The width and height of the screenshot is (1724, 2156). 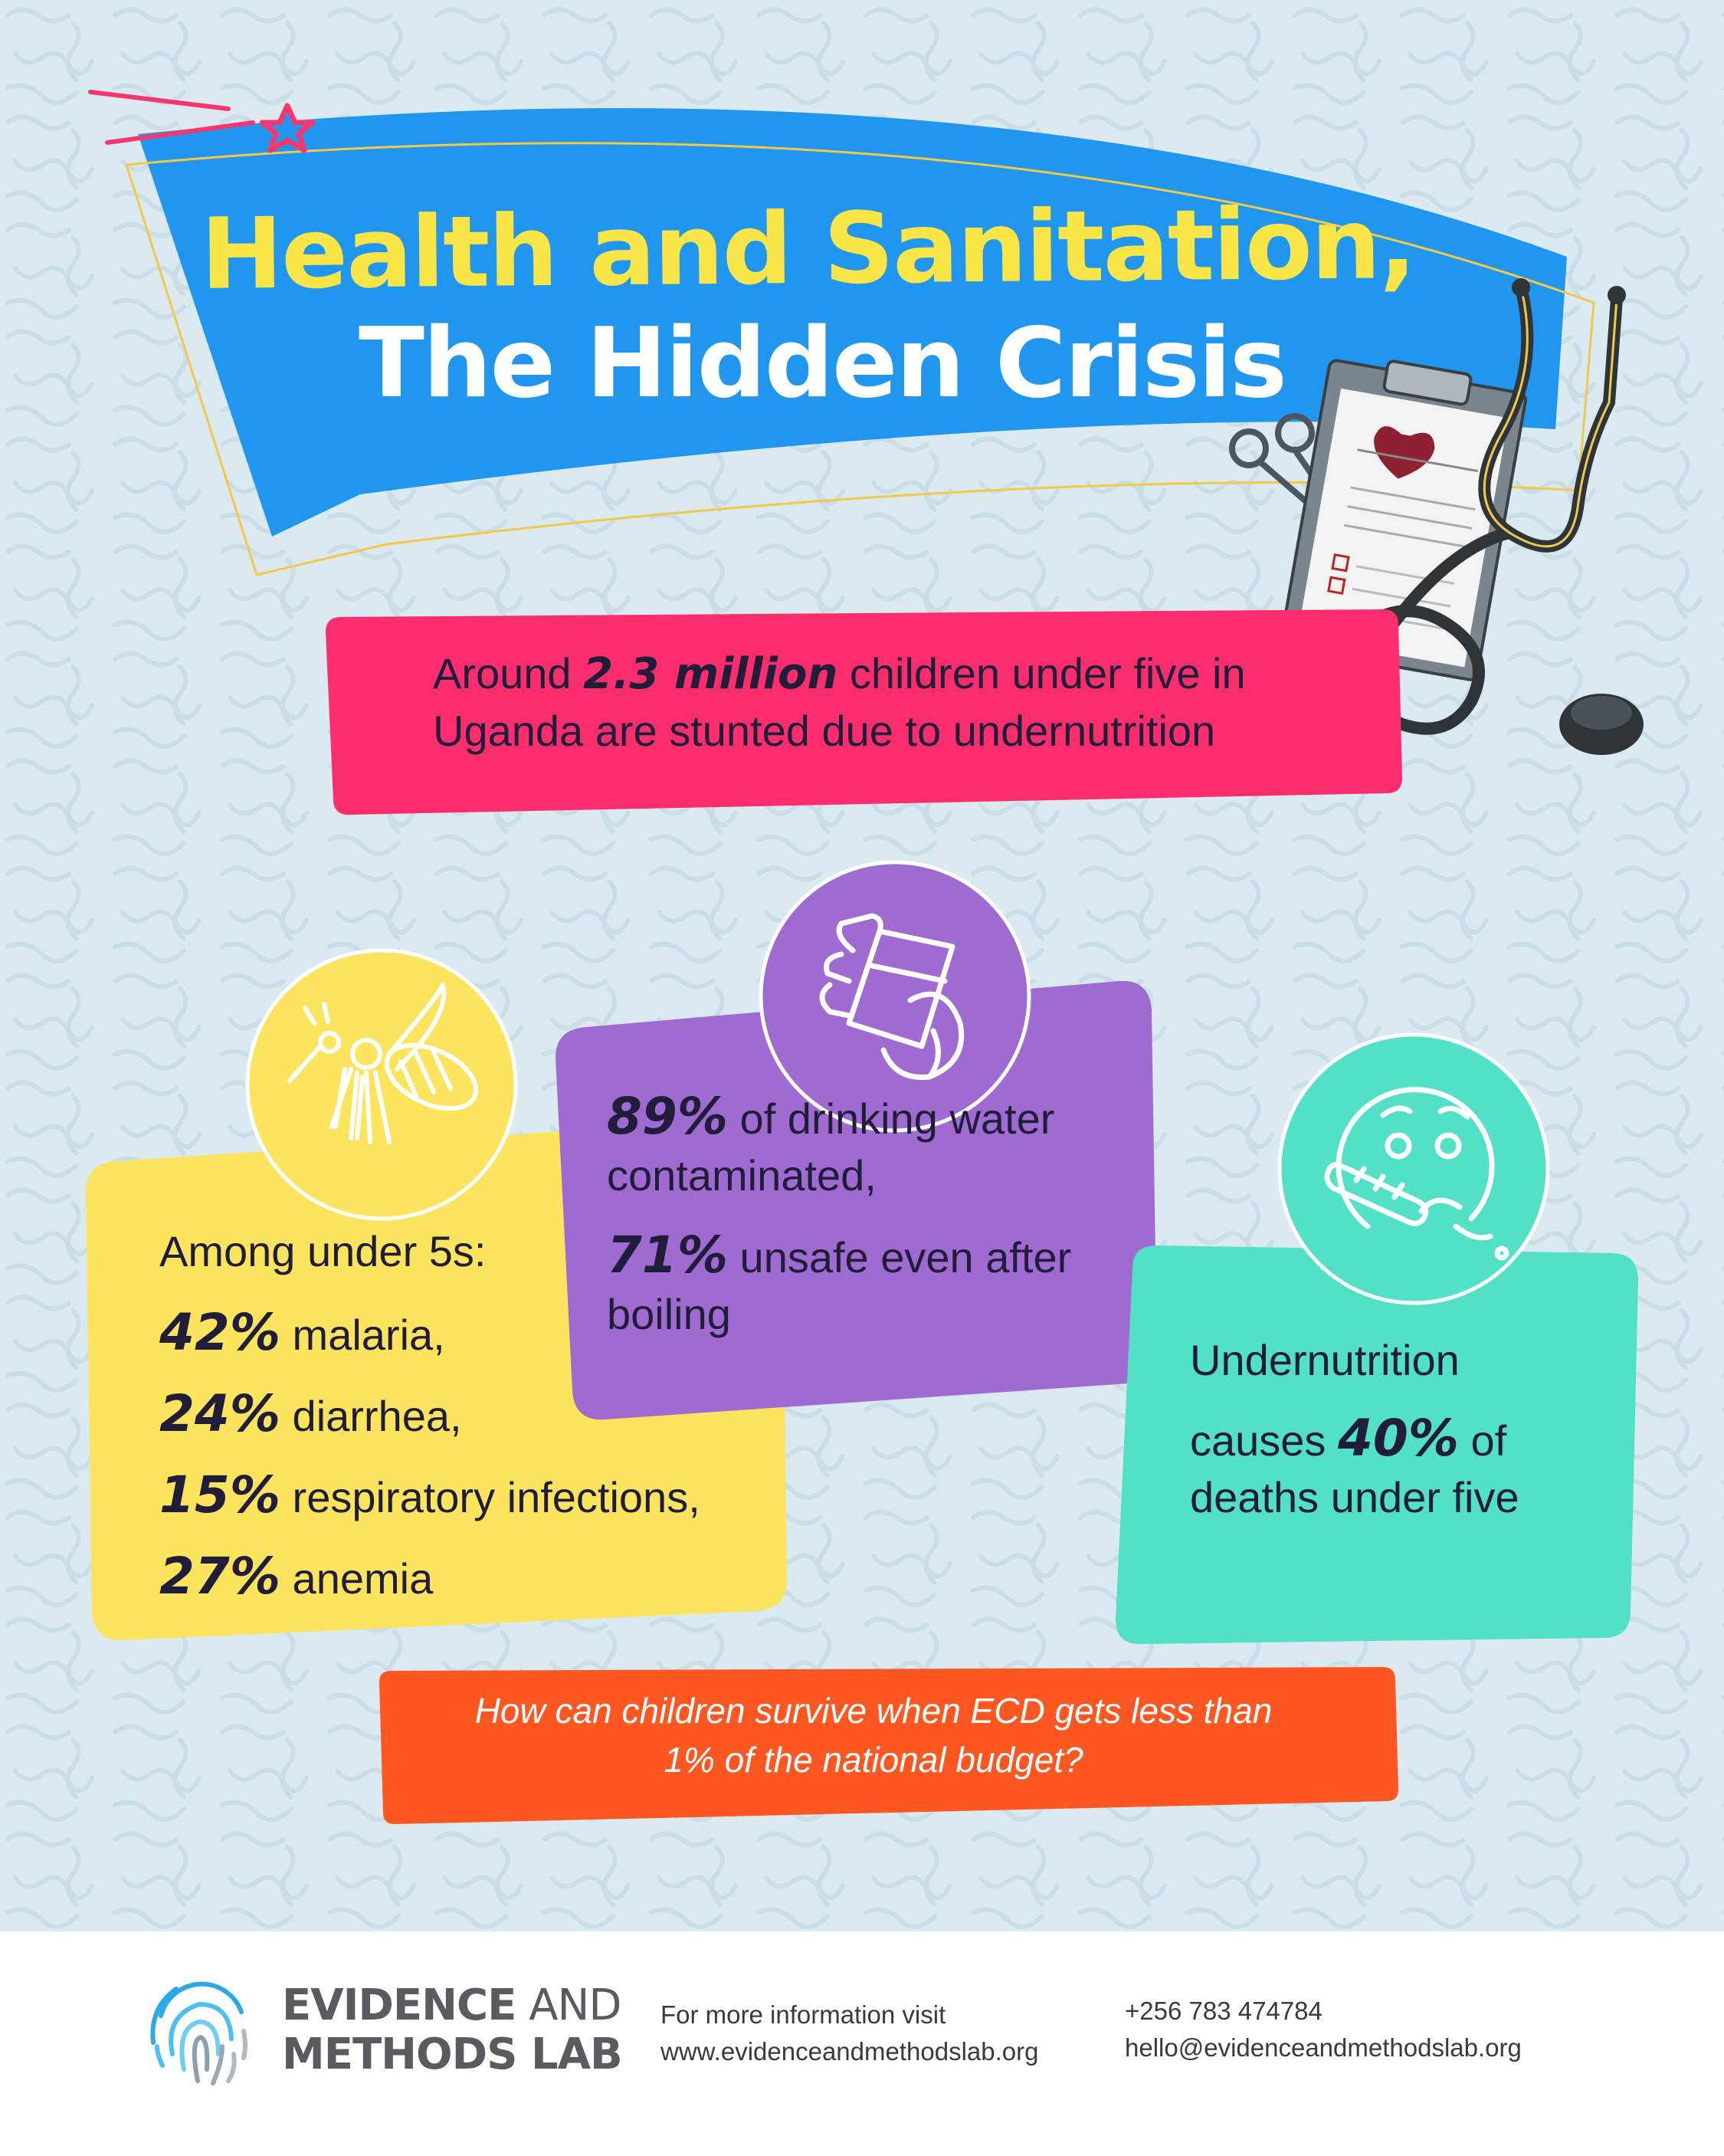 What do you see at coordinates (667, 1255) in the screenshot?
I see `unsafe-pct: 71%` at bounding box center [667, 1255].